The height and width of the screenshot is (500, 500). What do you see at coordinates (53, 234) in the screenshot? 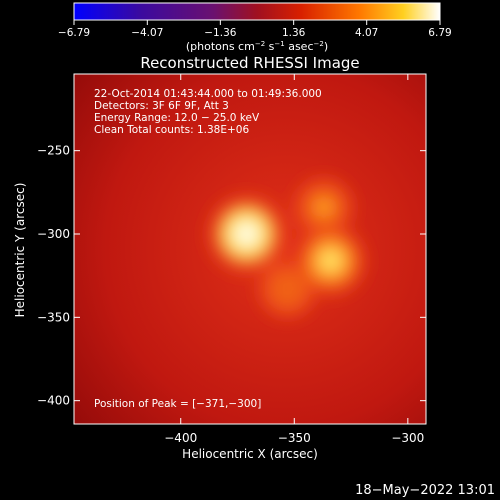
I see `y-tick-label: −300` at bounding box center [53, 234].